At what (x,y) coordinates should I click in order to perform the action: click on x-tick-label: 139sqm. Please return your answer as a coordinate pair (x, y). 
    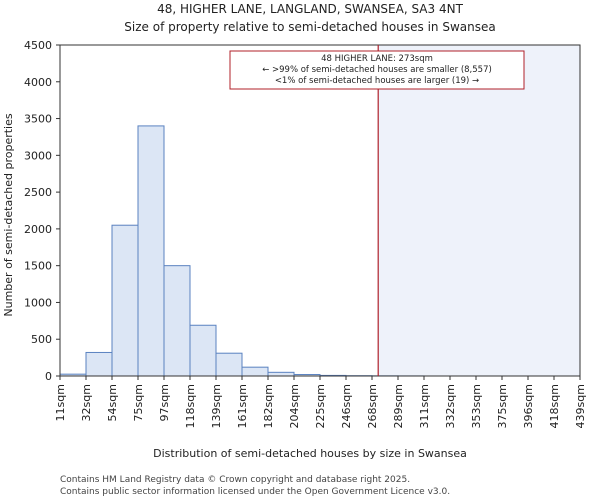
    Looking at the image, I should click on (216, 406).